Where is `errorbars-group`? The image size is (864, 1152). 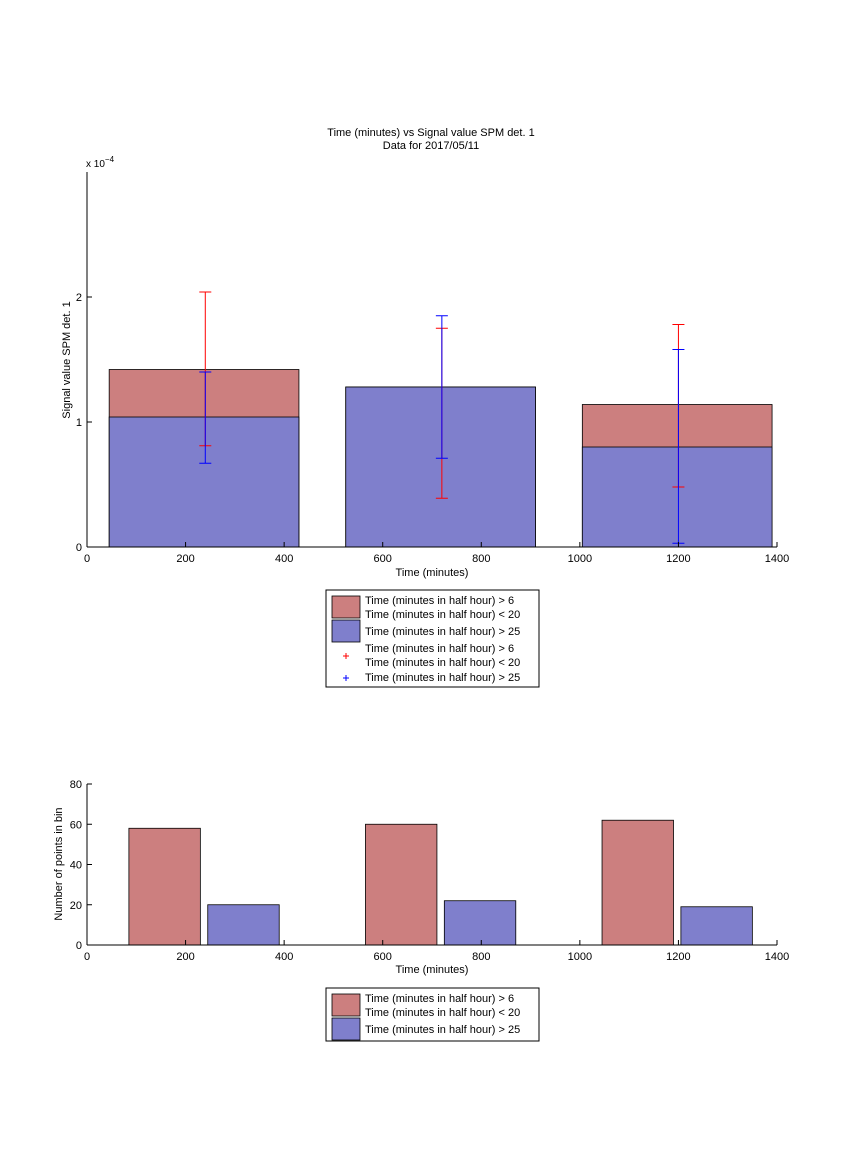 errorbars-group is located at coordinates (442, 417).